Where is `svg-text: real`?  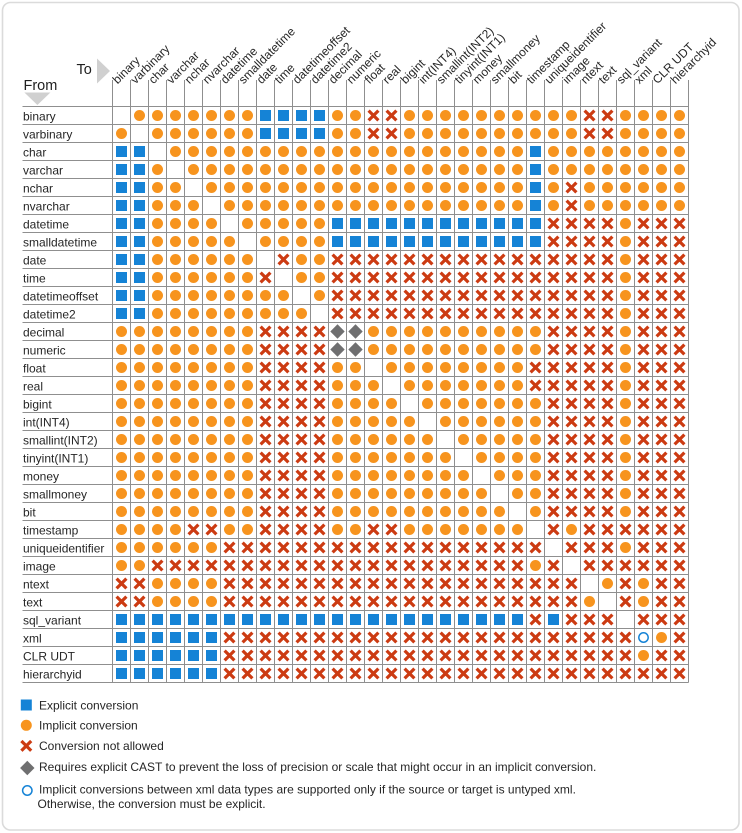
svg-text: real is located at coordinates (33, 386).